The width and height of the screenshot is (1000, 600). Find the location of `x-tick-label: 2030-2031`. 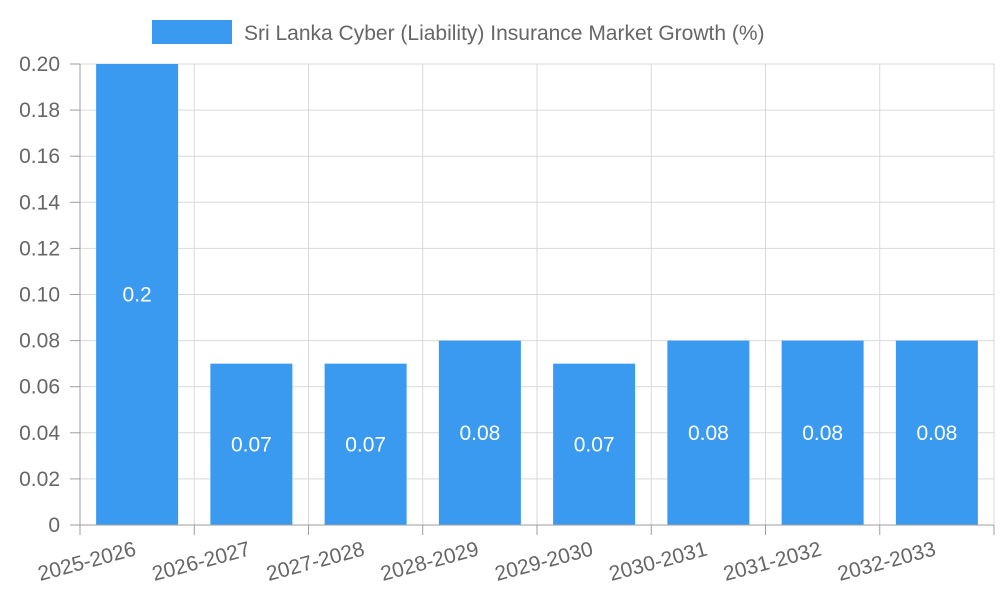

x-tick-label: 2030-2031 is located at coordinates (658, 562).